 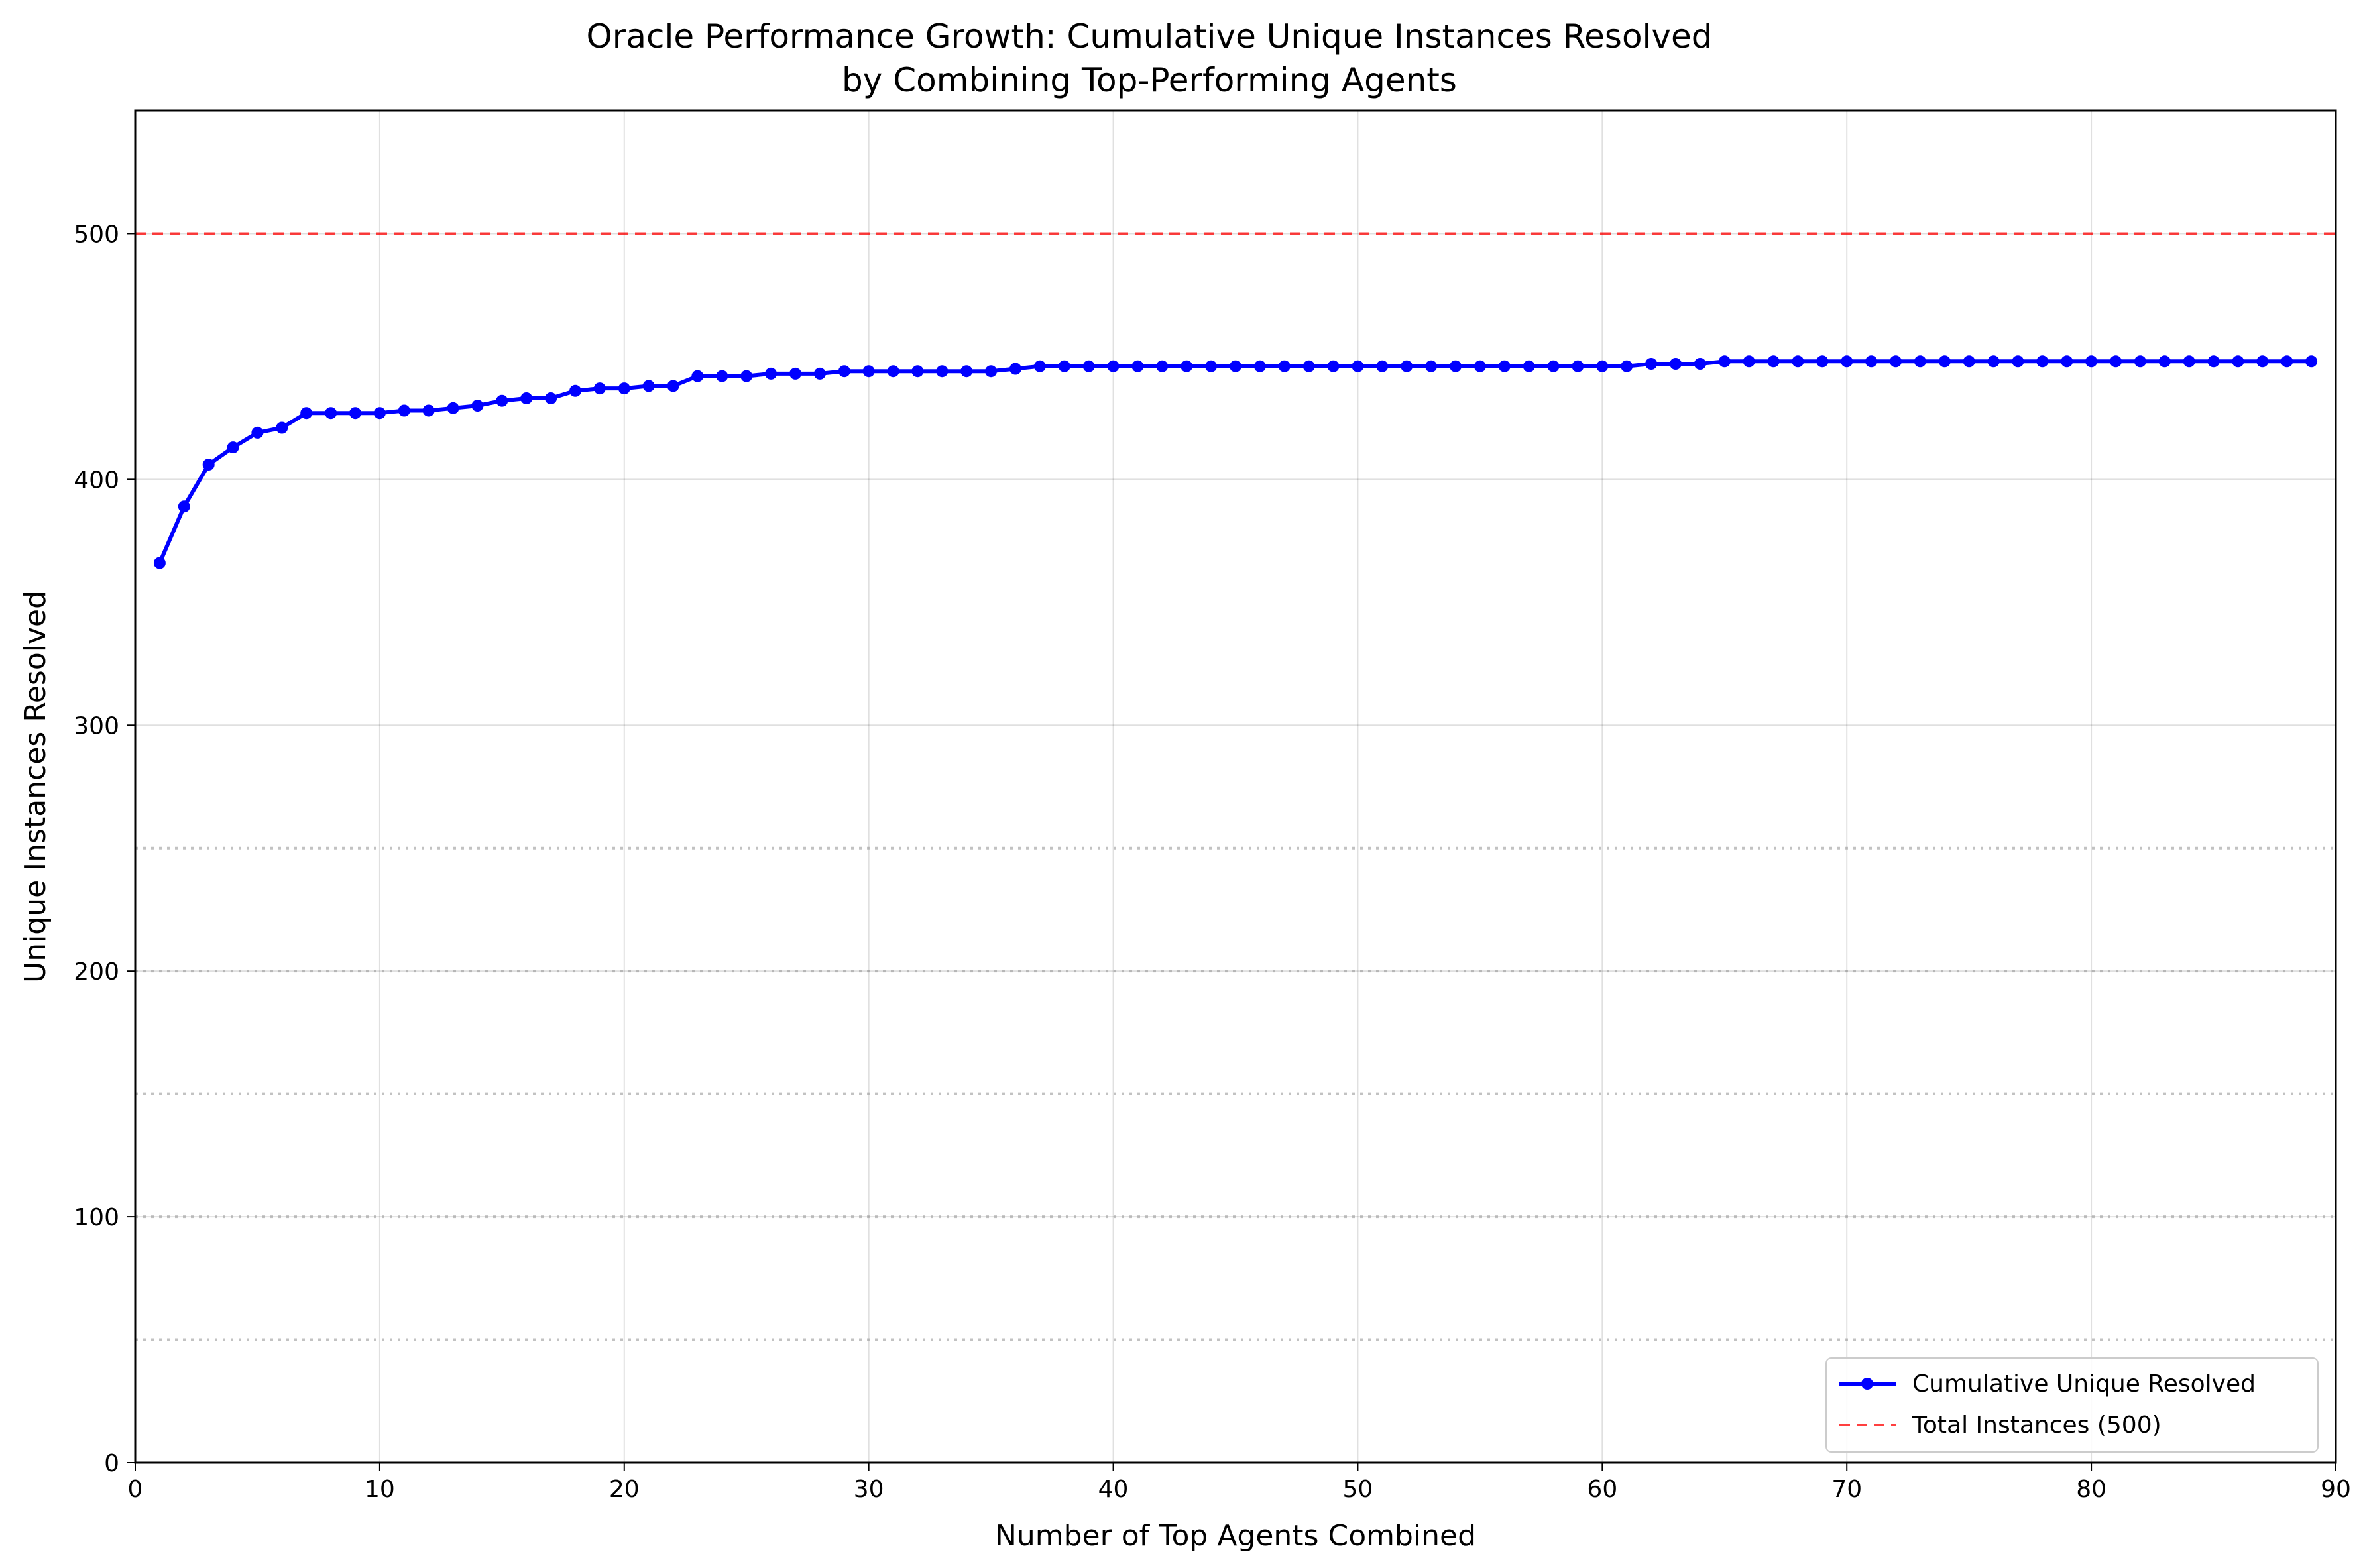 I want to click on x-tick-label-1: 10, so click(x=380, y=1489).